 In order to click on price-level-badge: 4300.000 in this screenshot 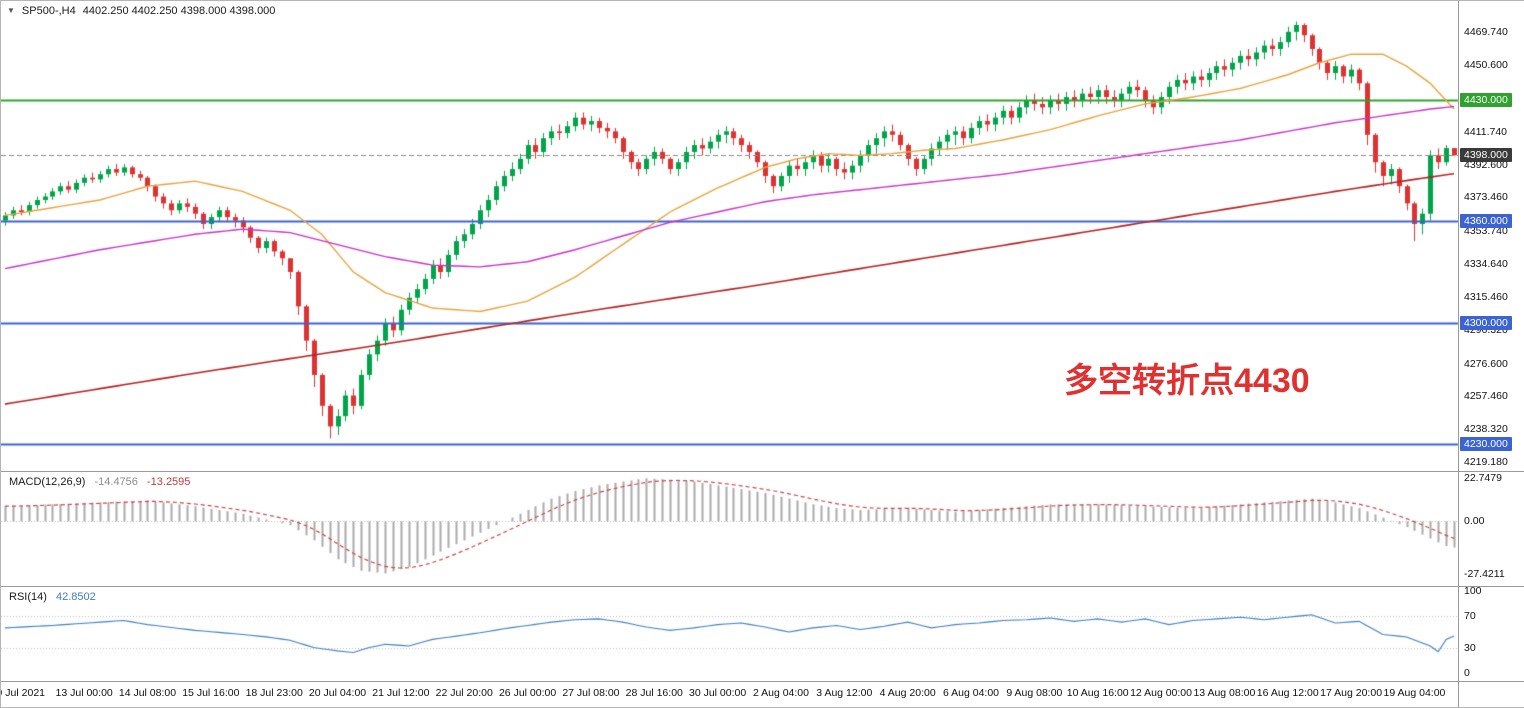, I will do `click(1486, 323)`.